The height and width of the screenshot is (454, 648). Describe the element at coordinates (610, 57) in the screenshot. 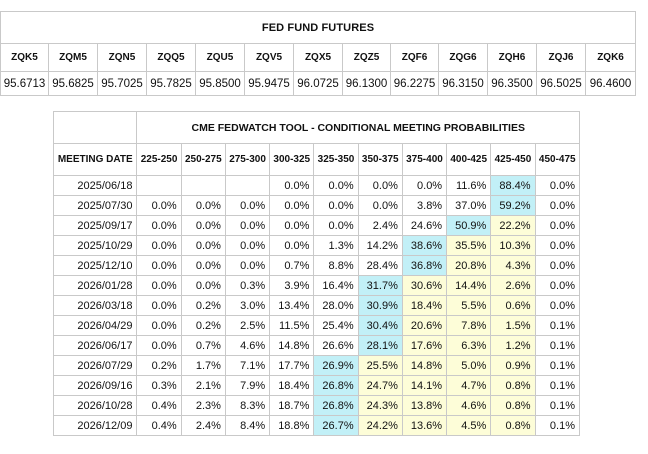

I see `futures-contract-code: ZQK6` at that location.